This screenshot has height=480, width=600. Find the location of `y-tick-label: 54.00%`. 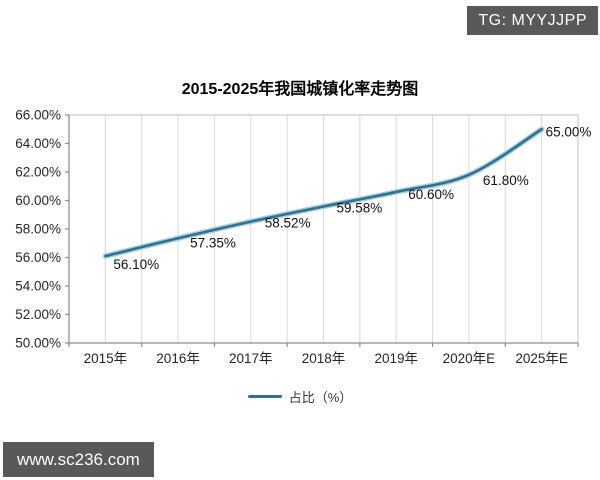

y-tick-label: 54.00% is located at coordinates (38, 286).